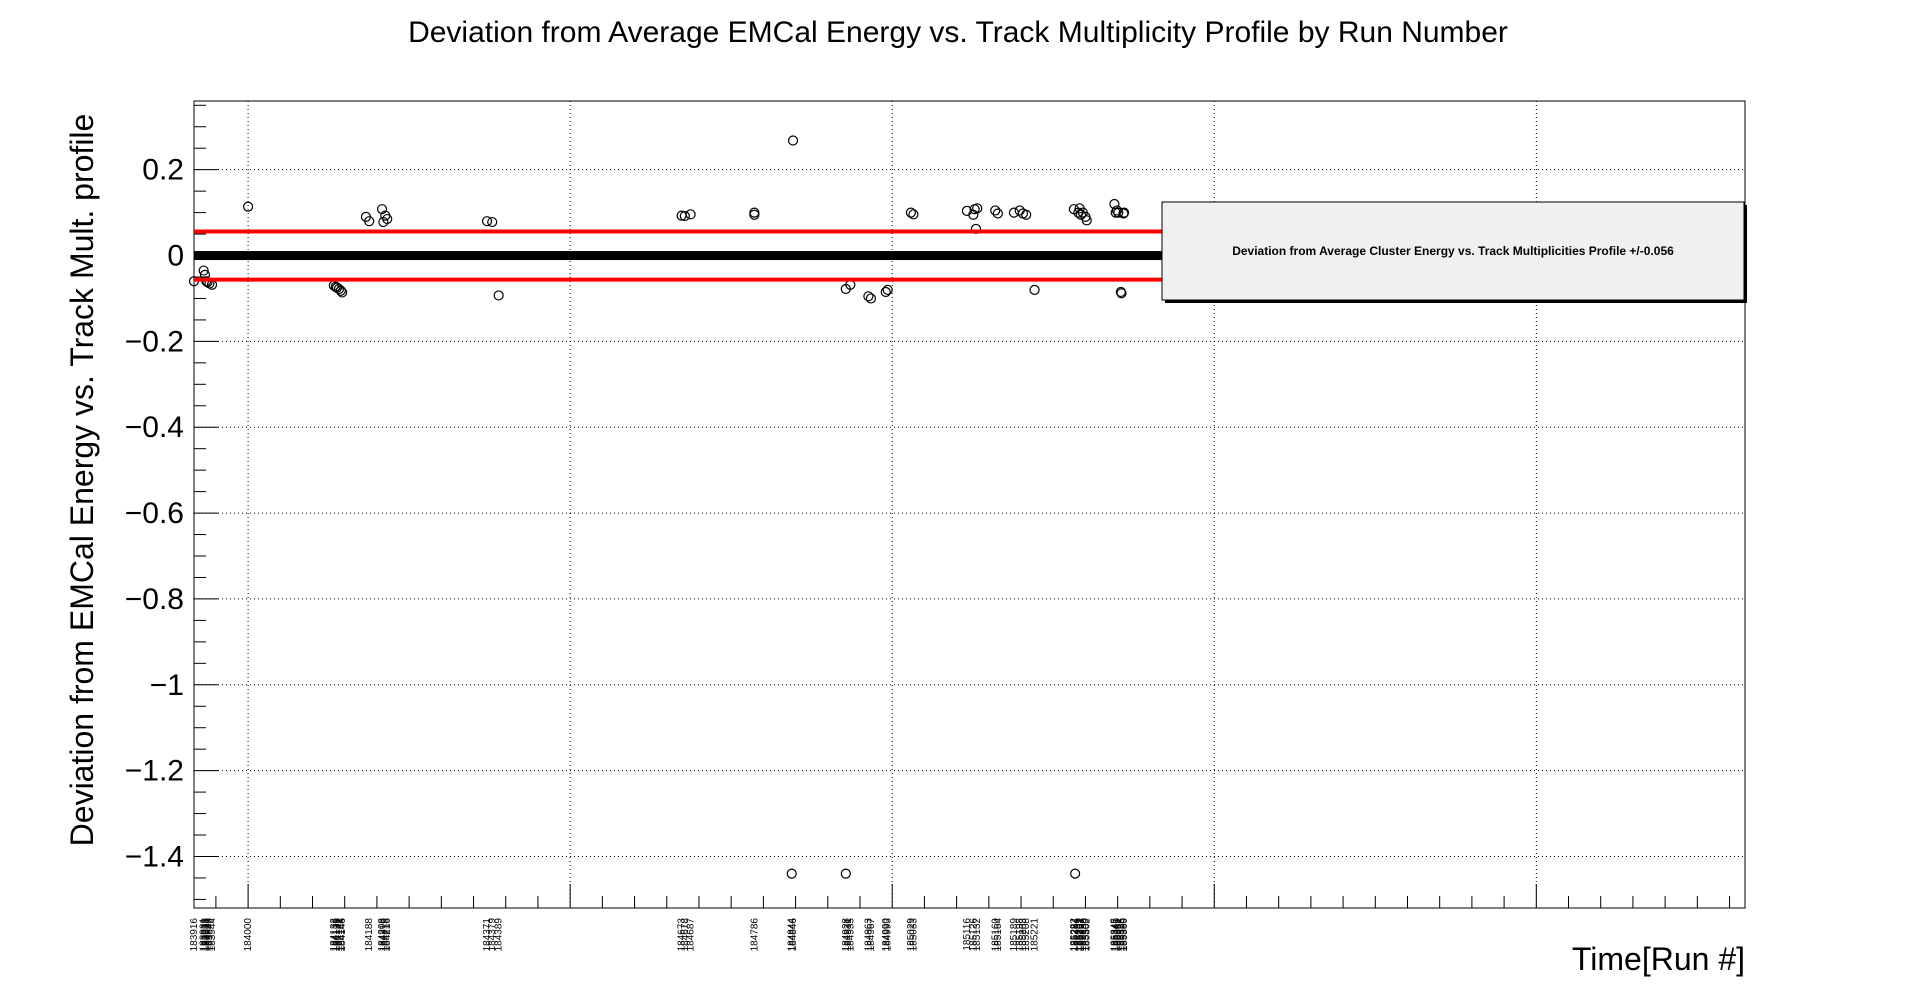 This screenshot has height=996, width=1916. I want to click on x-tick-label: 184138, so click(337, 935).